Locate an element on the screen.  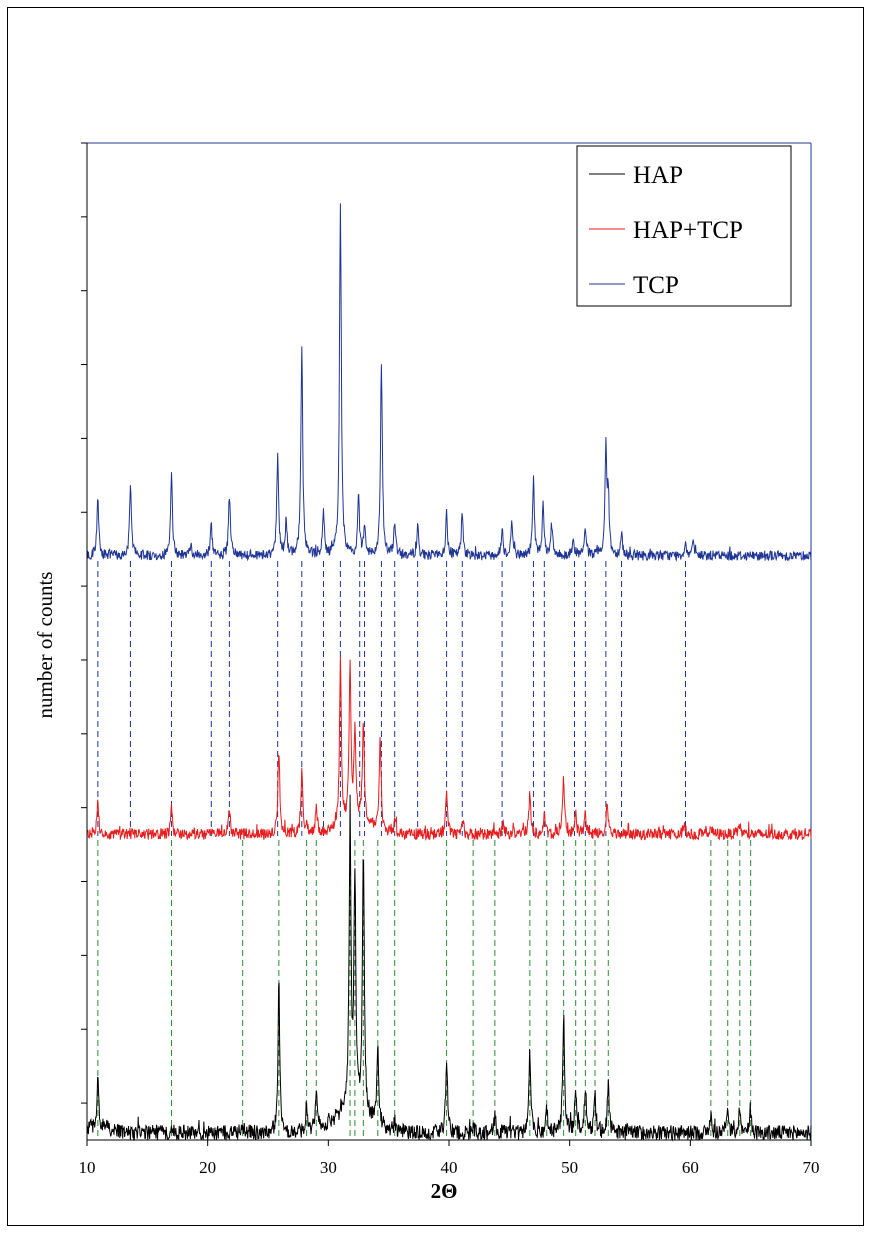
legend-entry-label: HAP+TCP is located at coordinates (688, 230).